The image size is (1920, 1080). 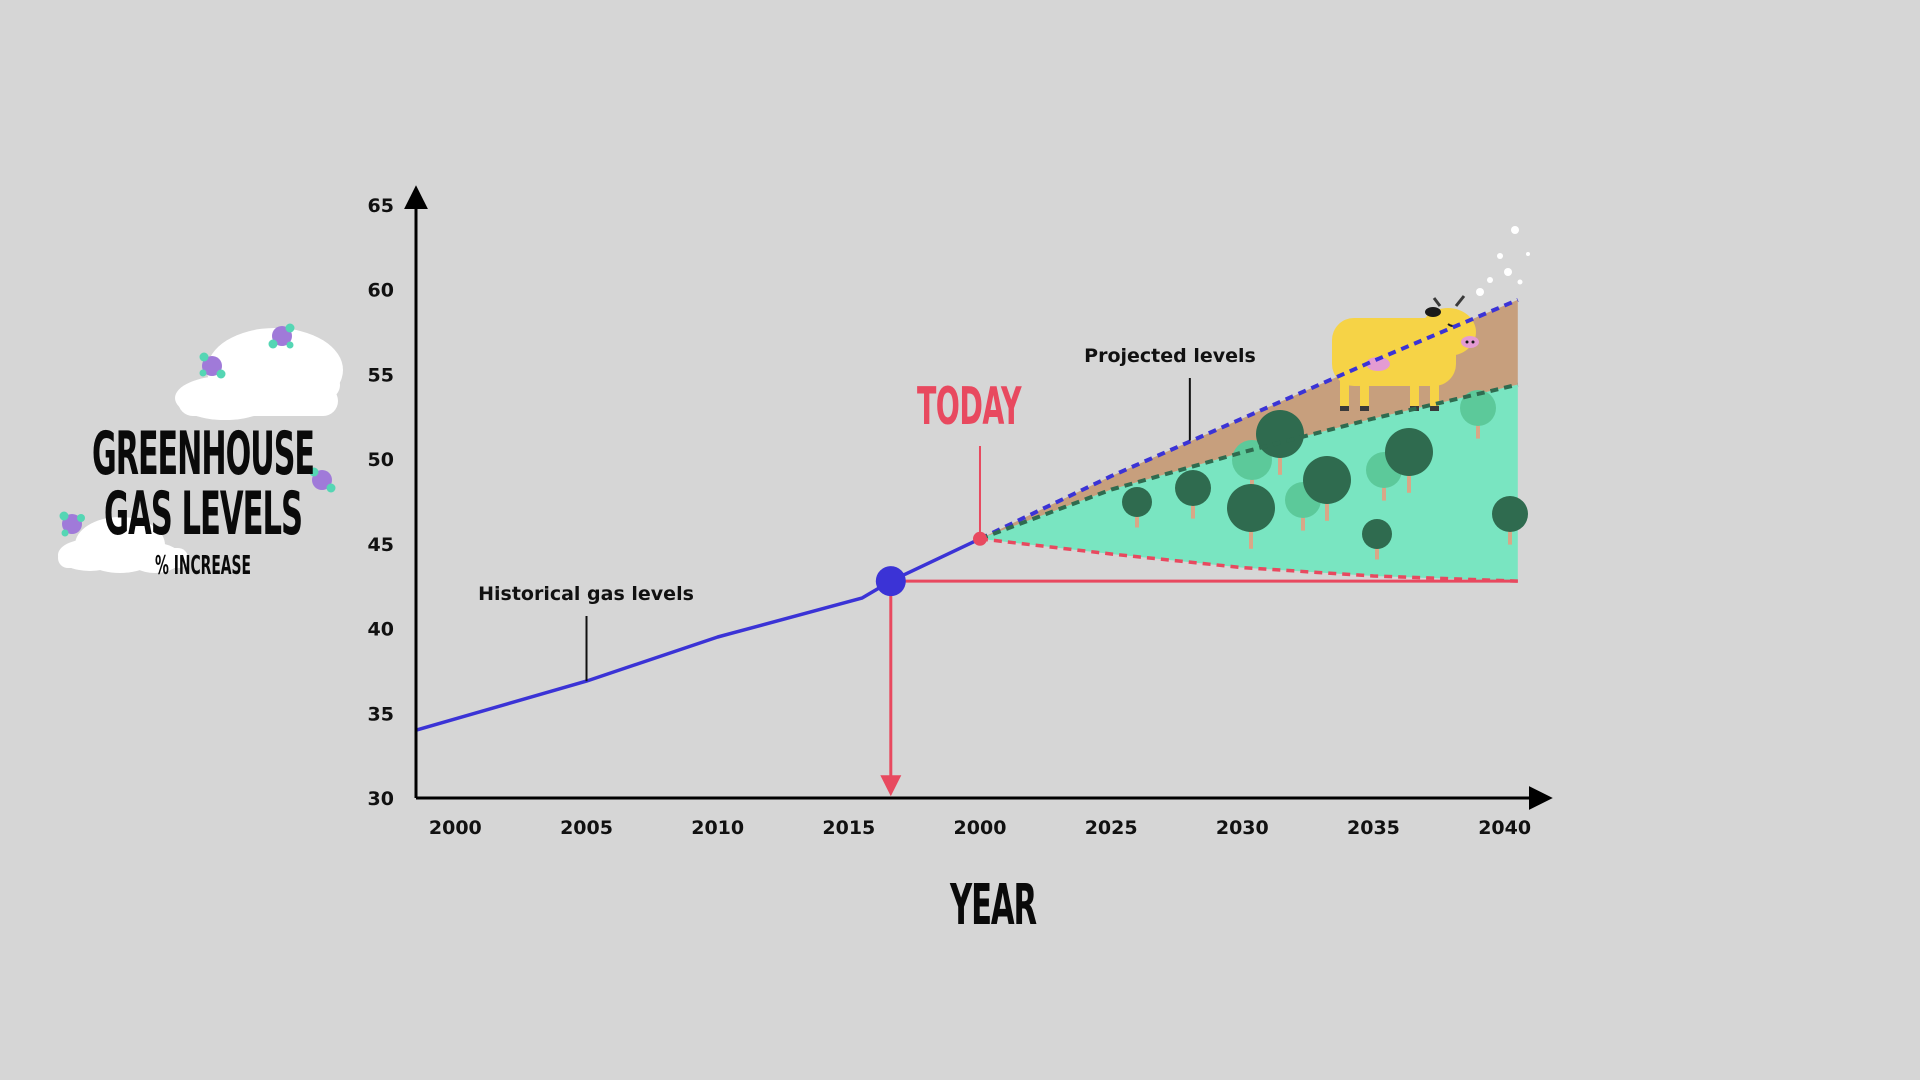 I want to click on x-tick-label: 2005, so click(x=586, y=828).